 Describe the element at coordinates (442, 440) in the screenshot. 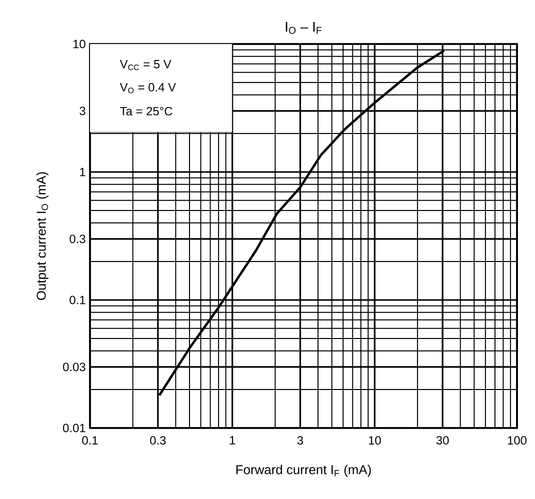

I see `x-tick-label: 30` at that location.